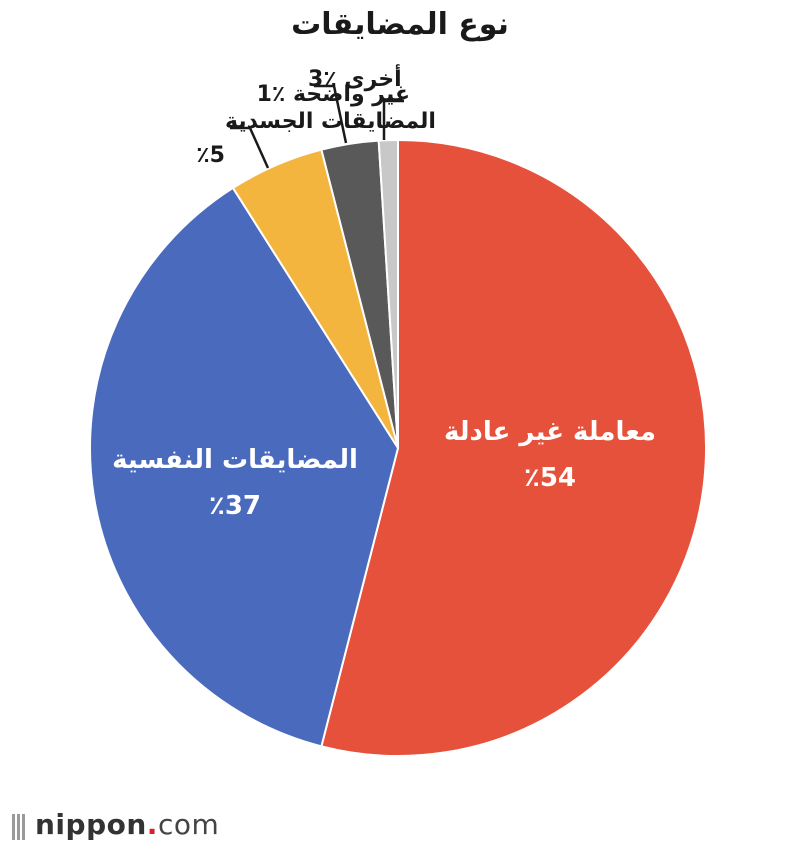  Describe the element at coordinates (355, 77) in the screenshot. I see `slice-label-3: أخرى ٪3` at that location.